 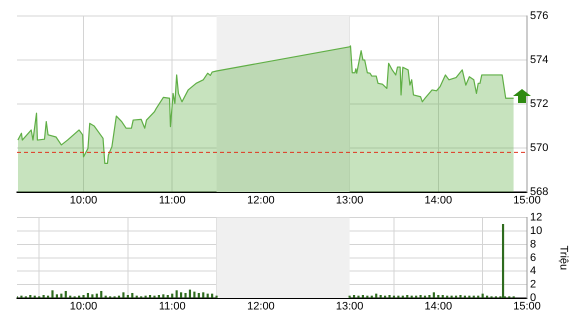 I want to click on y-tick-label: 576, so click(x=539, y=16).